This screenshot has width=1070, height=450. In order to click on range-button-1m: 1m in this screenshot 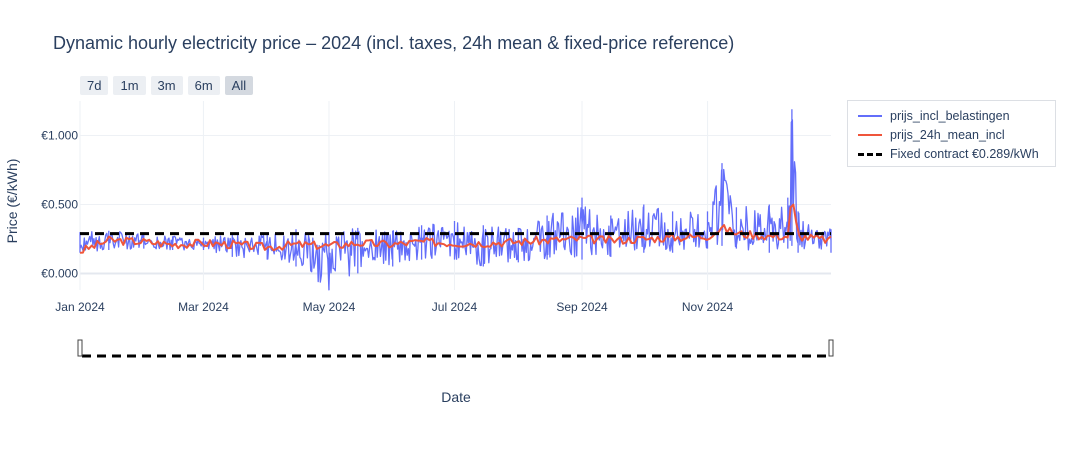, I will do `click(129, 85)`.